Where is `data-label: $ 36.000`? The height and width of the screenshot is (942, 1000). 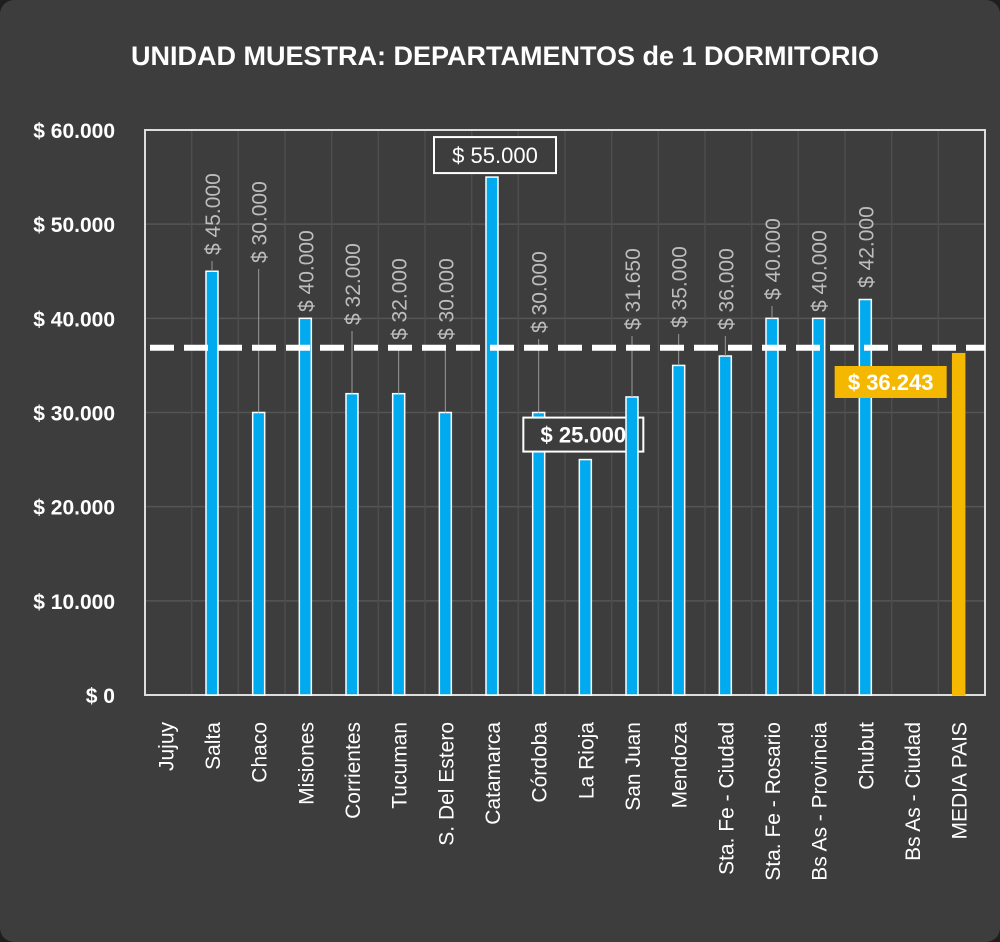
data-label: $ 36.000 is located at coordinates (726, 289).